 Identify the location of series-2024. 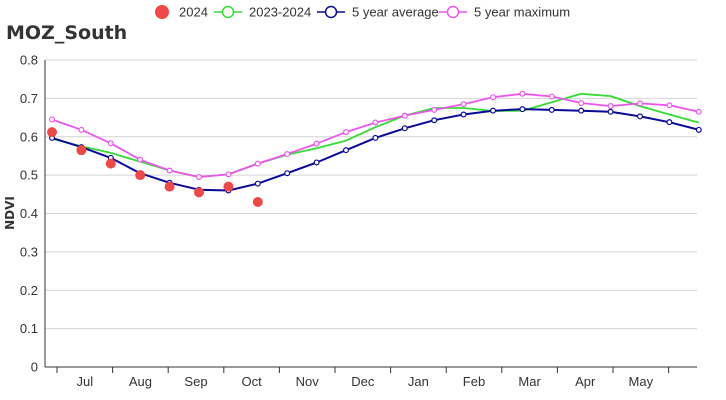
(155, 167).